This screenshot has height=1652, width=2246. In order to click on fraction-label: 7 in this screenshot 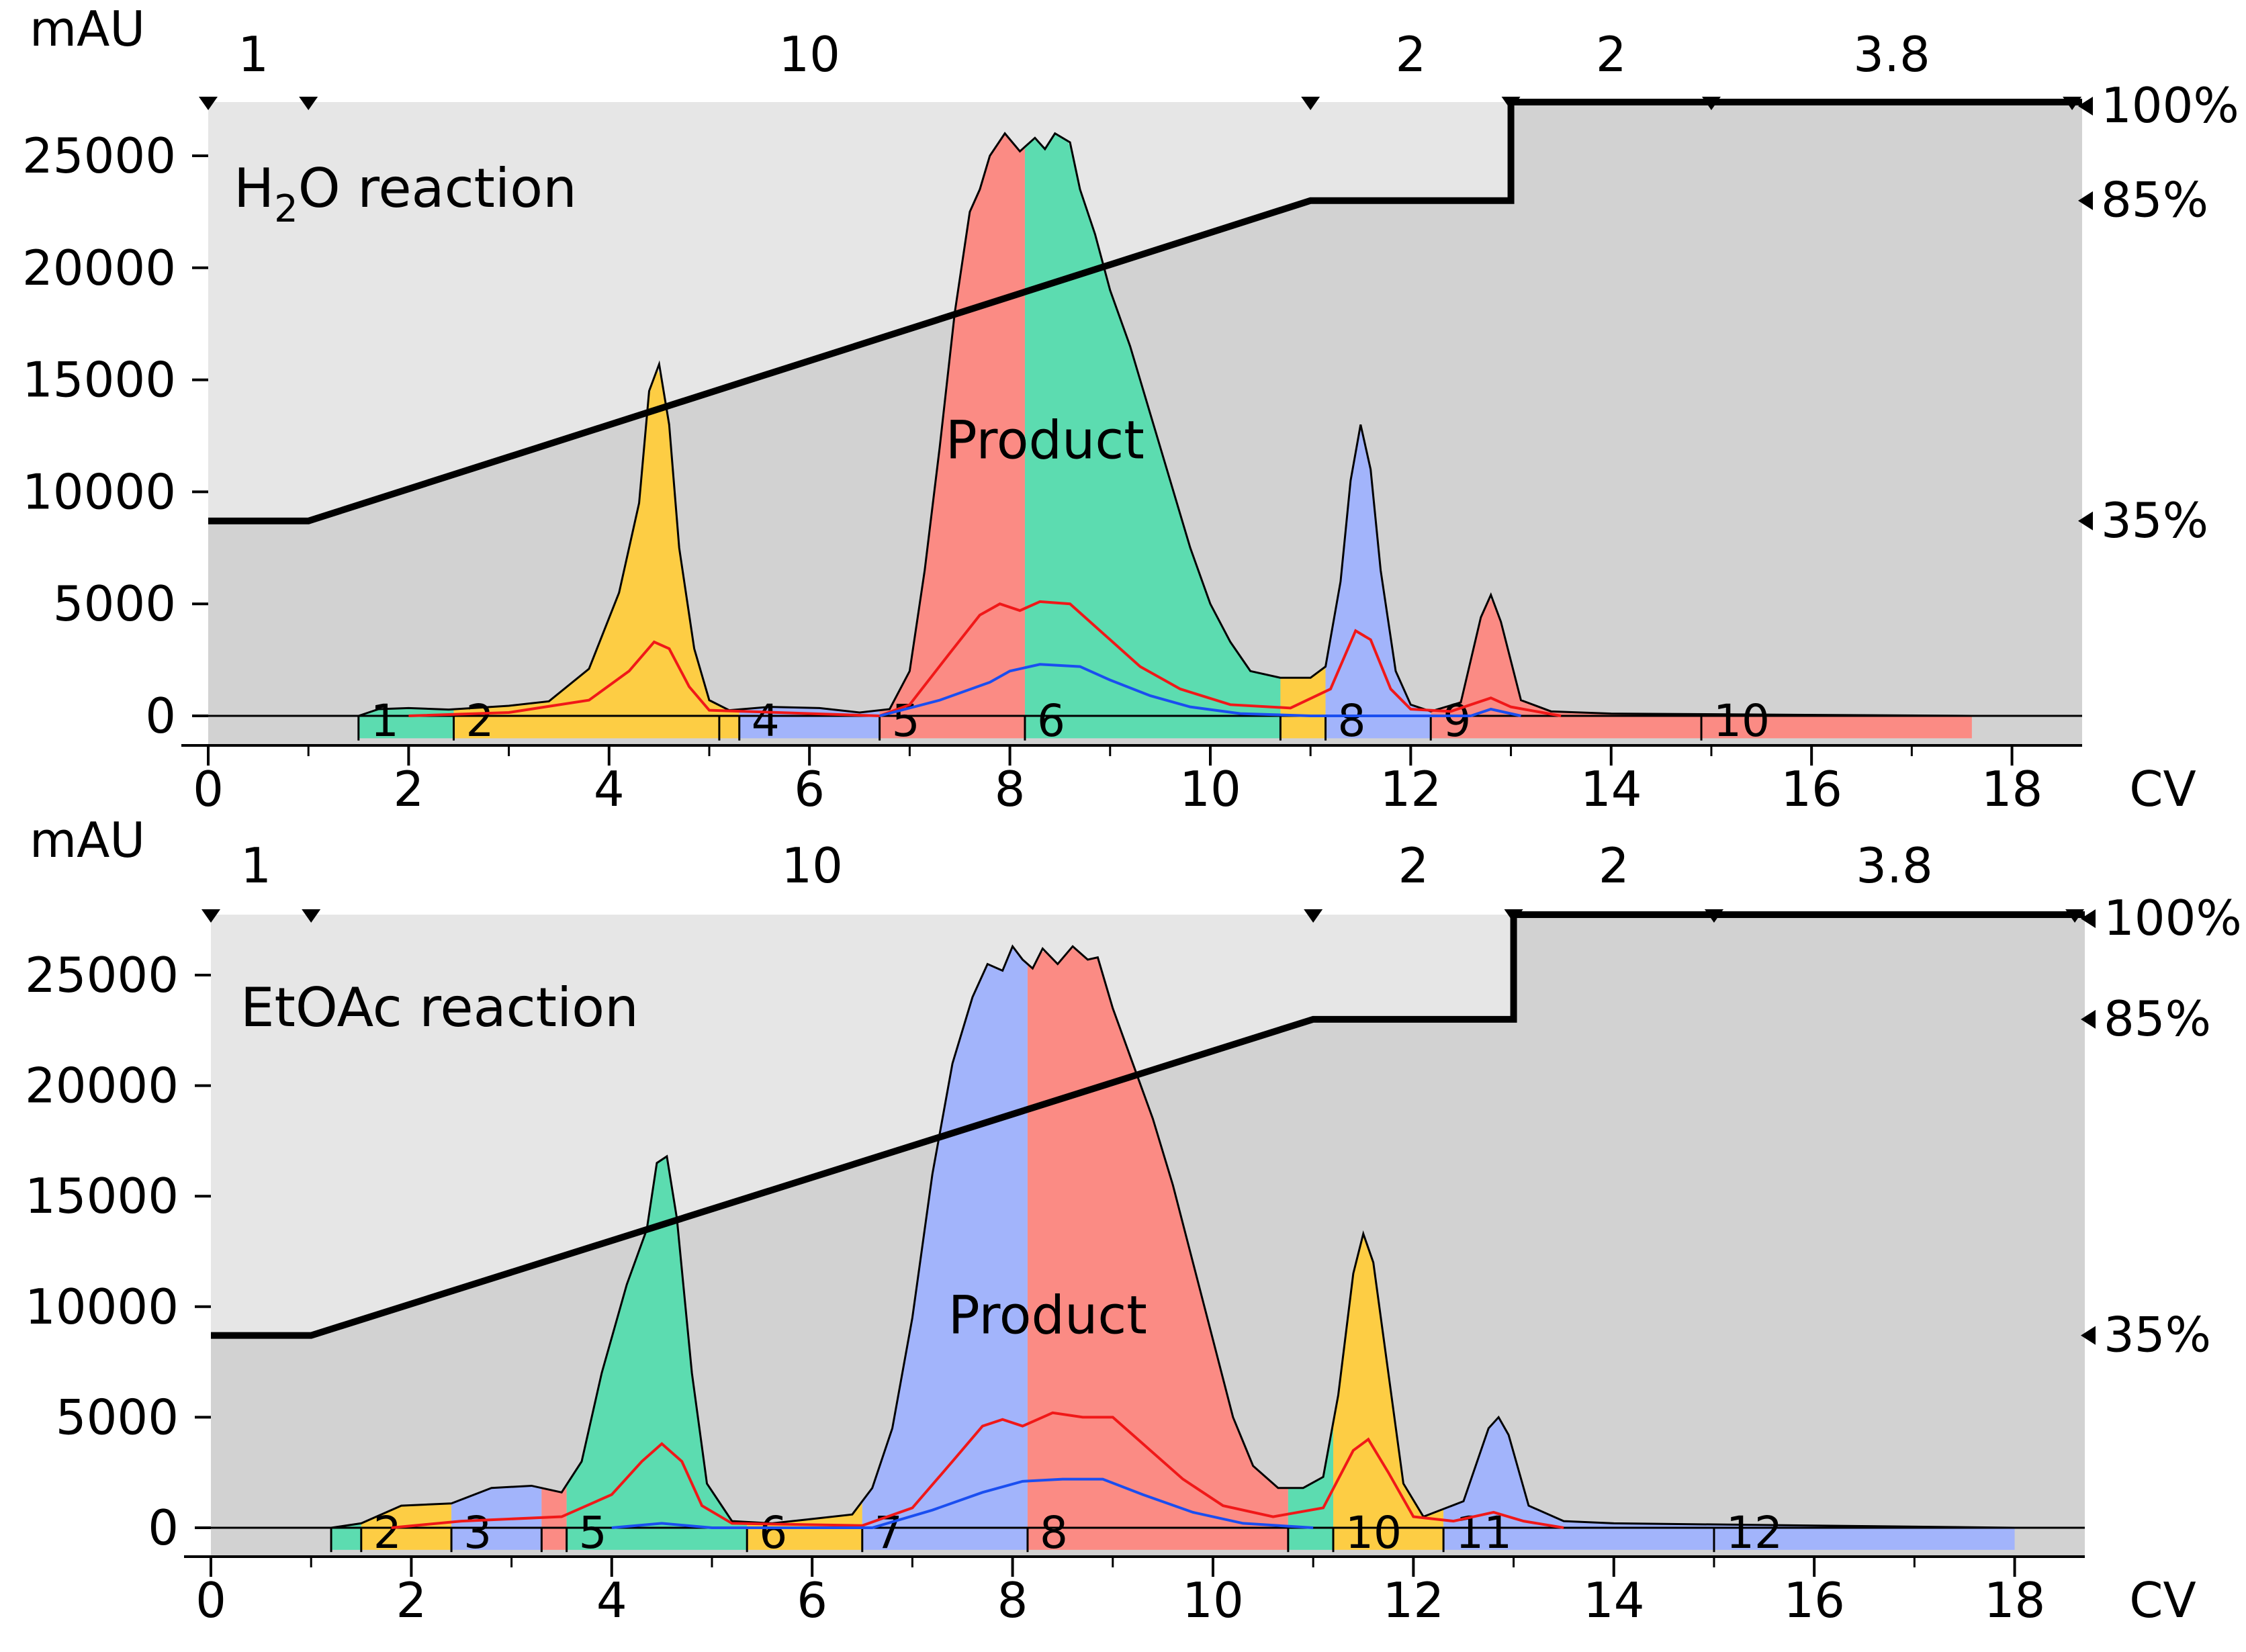, I will do `click(888, 1533)`.